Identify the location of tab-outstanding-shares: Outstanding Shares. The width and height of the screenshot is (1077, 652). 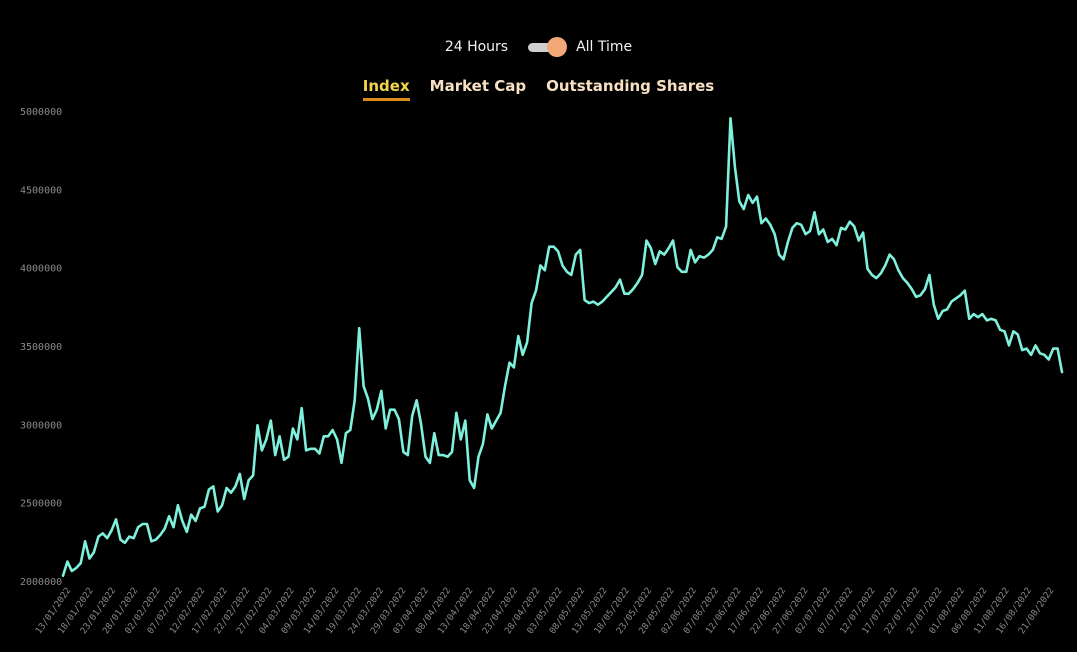
(630, 86).